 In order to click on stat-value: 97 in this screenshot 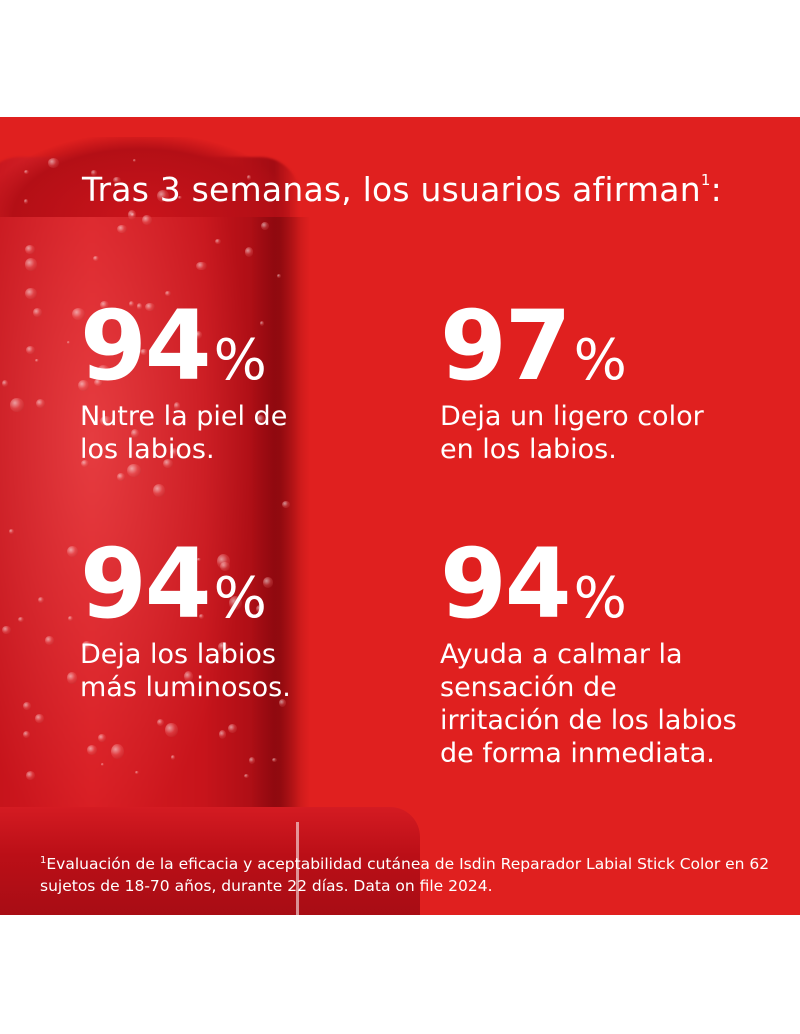, I will do `click(506, 346)`.